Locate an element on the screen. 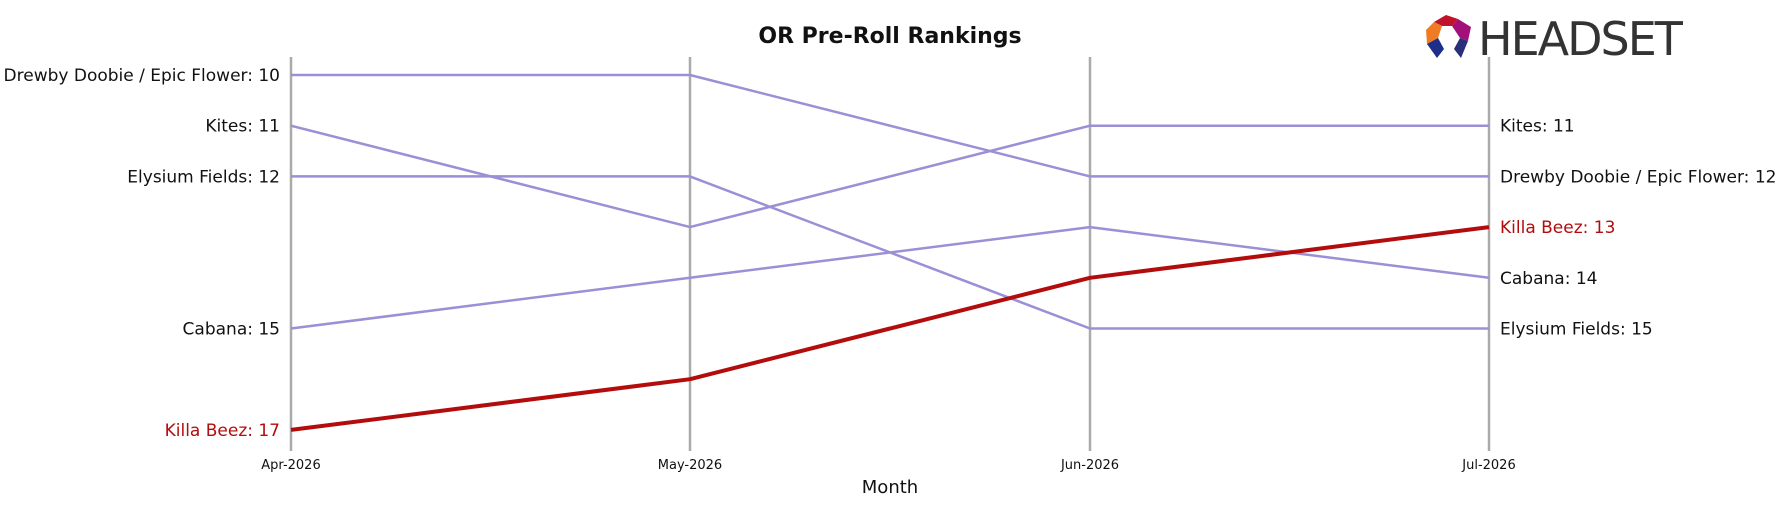 The height and width of the screenshot is (506, 1779). headset-logo: HEADSET is located at coordinates (1556, 39).